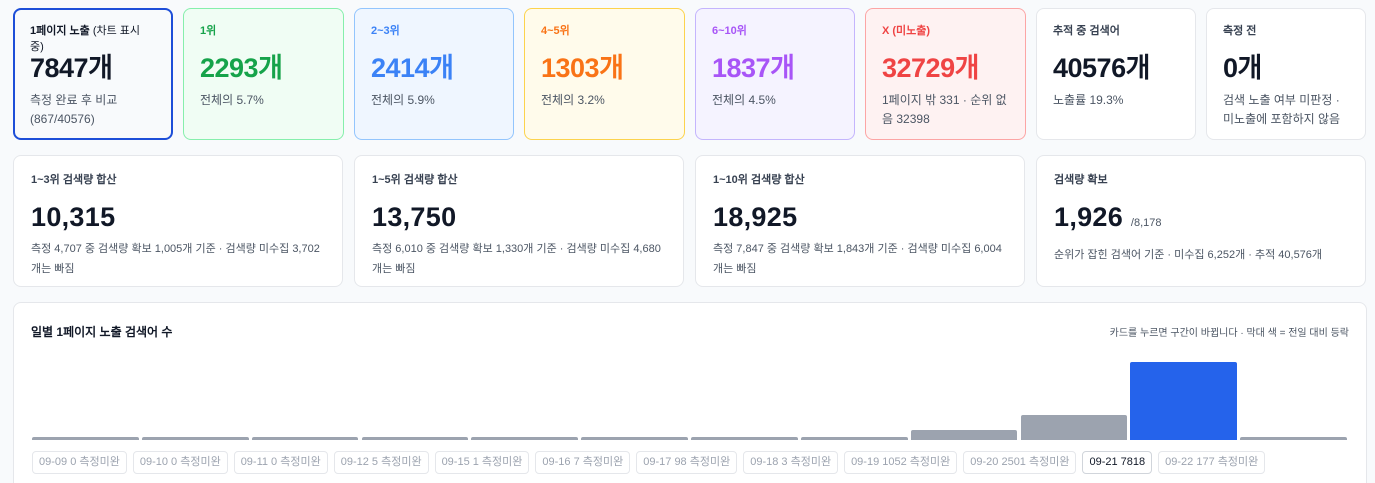 Image resolution: width=1375 pixels, height=483 pixels. Describe the element at coordinates (944, 109) in the screenshot. I see `card-sub: 1페이지 밖 331 · 순위 없음 32398` at that location.